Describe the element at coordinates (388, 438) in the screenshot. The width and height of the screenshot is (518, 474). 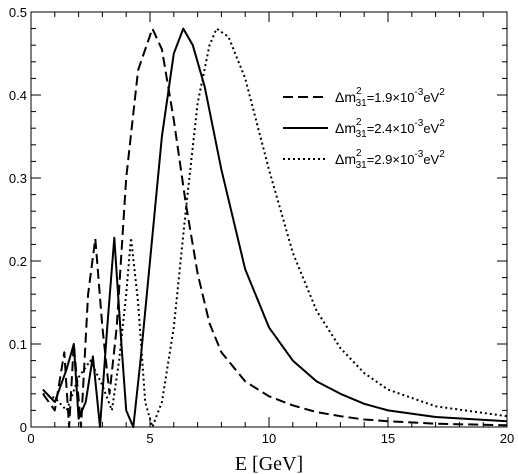
I see `x-tick-label: 15` at that location.